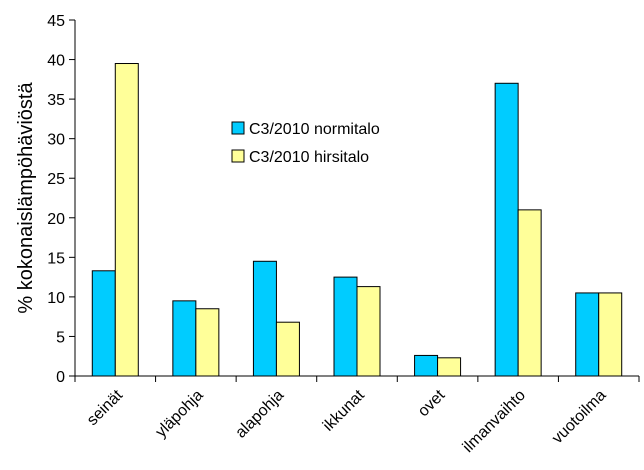 Image resolution: width=644 pixels, height=470 pixels. Describe the element at coordinates (344, 410) in the screenshot. I see `x-category-label: ikkunat` at that location.